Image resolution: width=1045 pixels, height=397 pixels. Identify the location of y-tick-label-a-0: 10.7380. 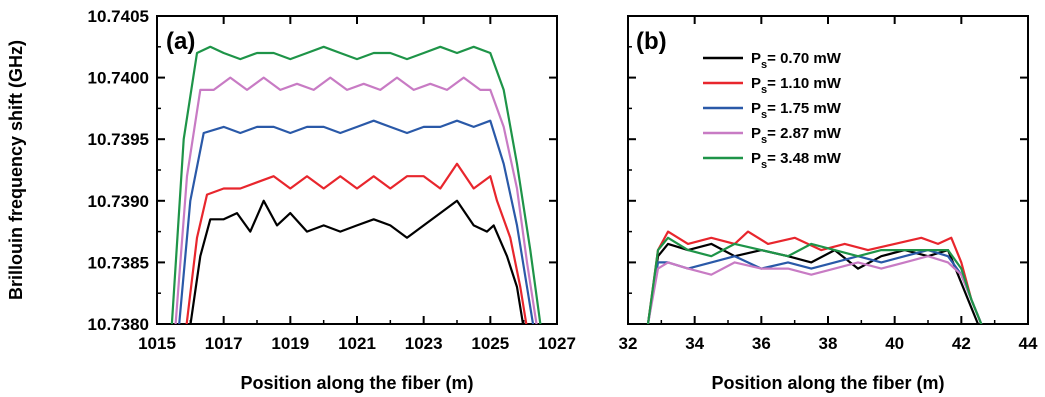
(118, 324).